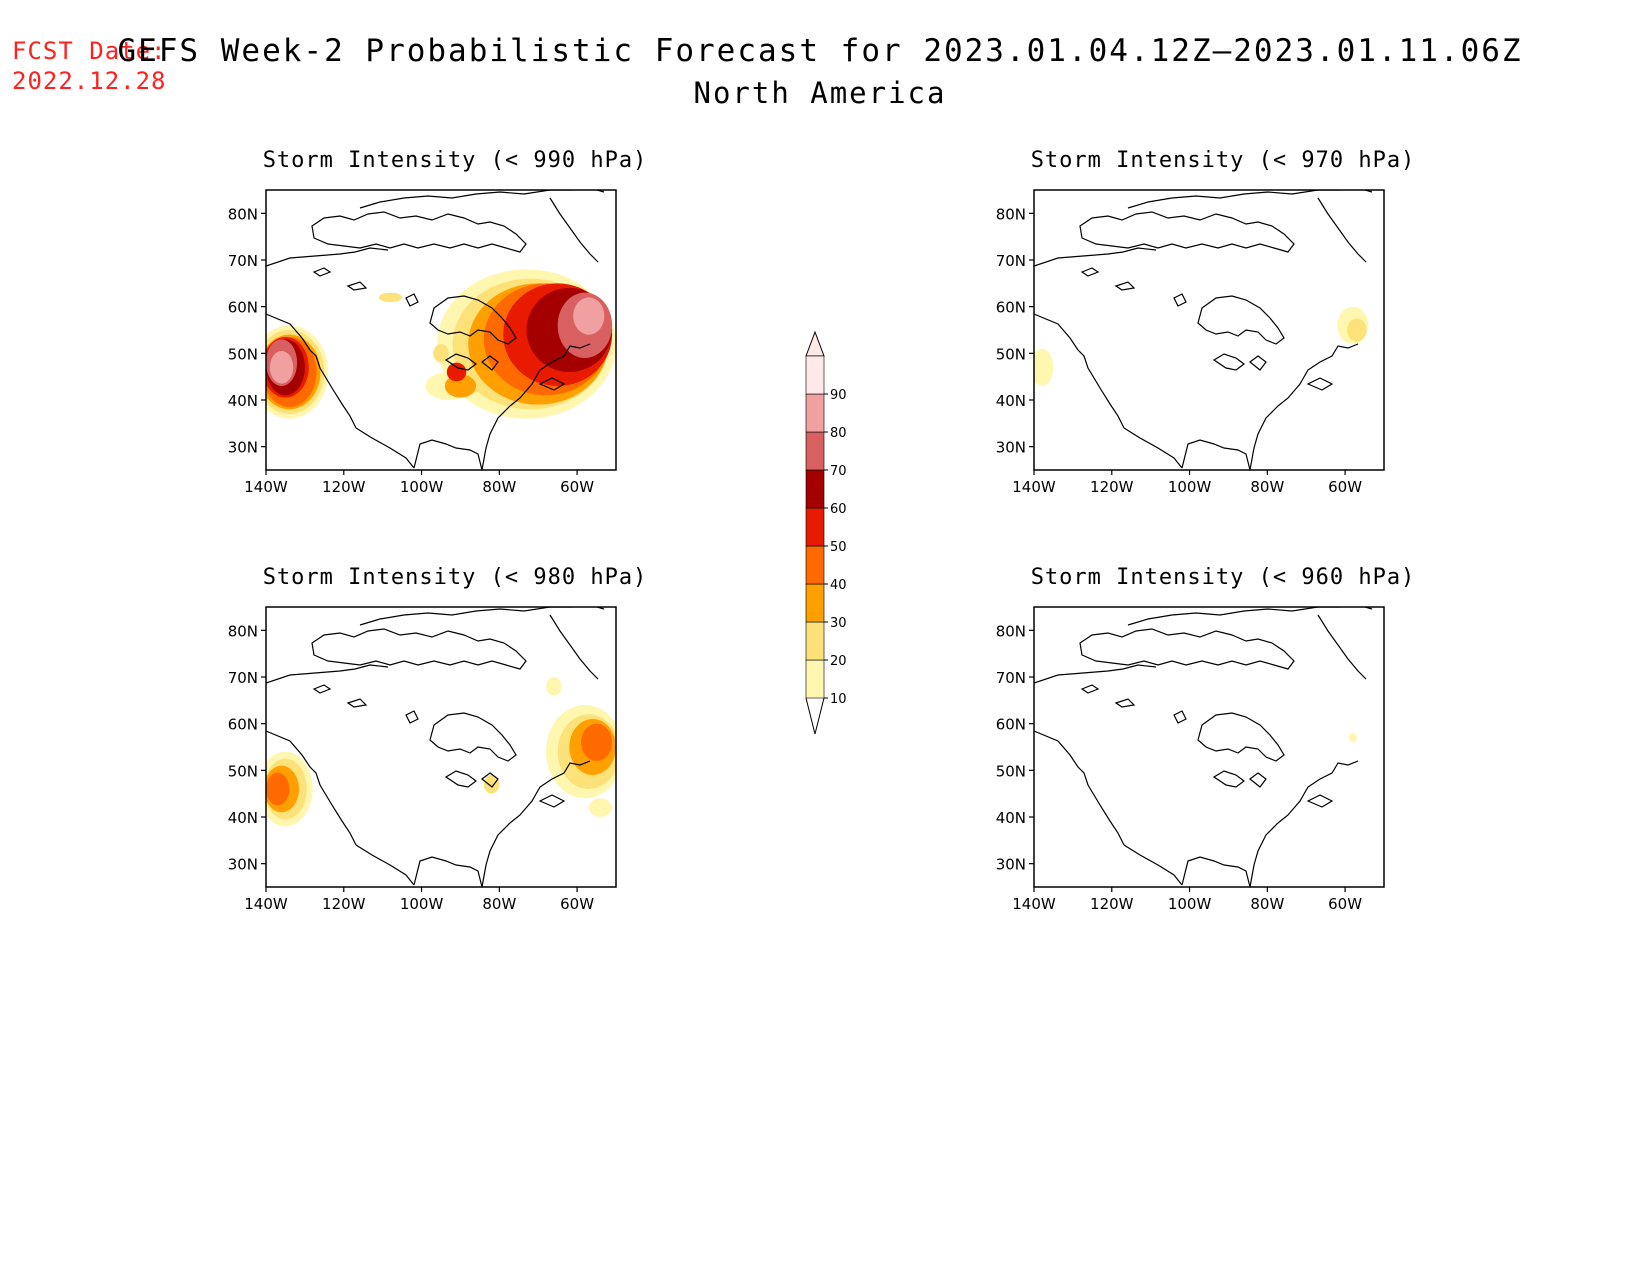 The height and width of the screenshot is (1275, 1650). Describe the element at coordinates (826, 532) in the screenshot. I see `probability-colorbar: 10 20 30 40 50 60 70 80 90` at that location.